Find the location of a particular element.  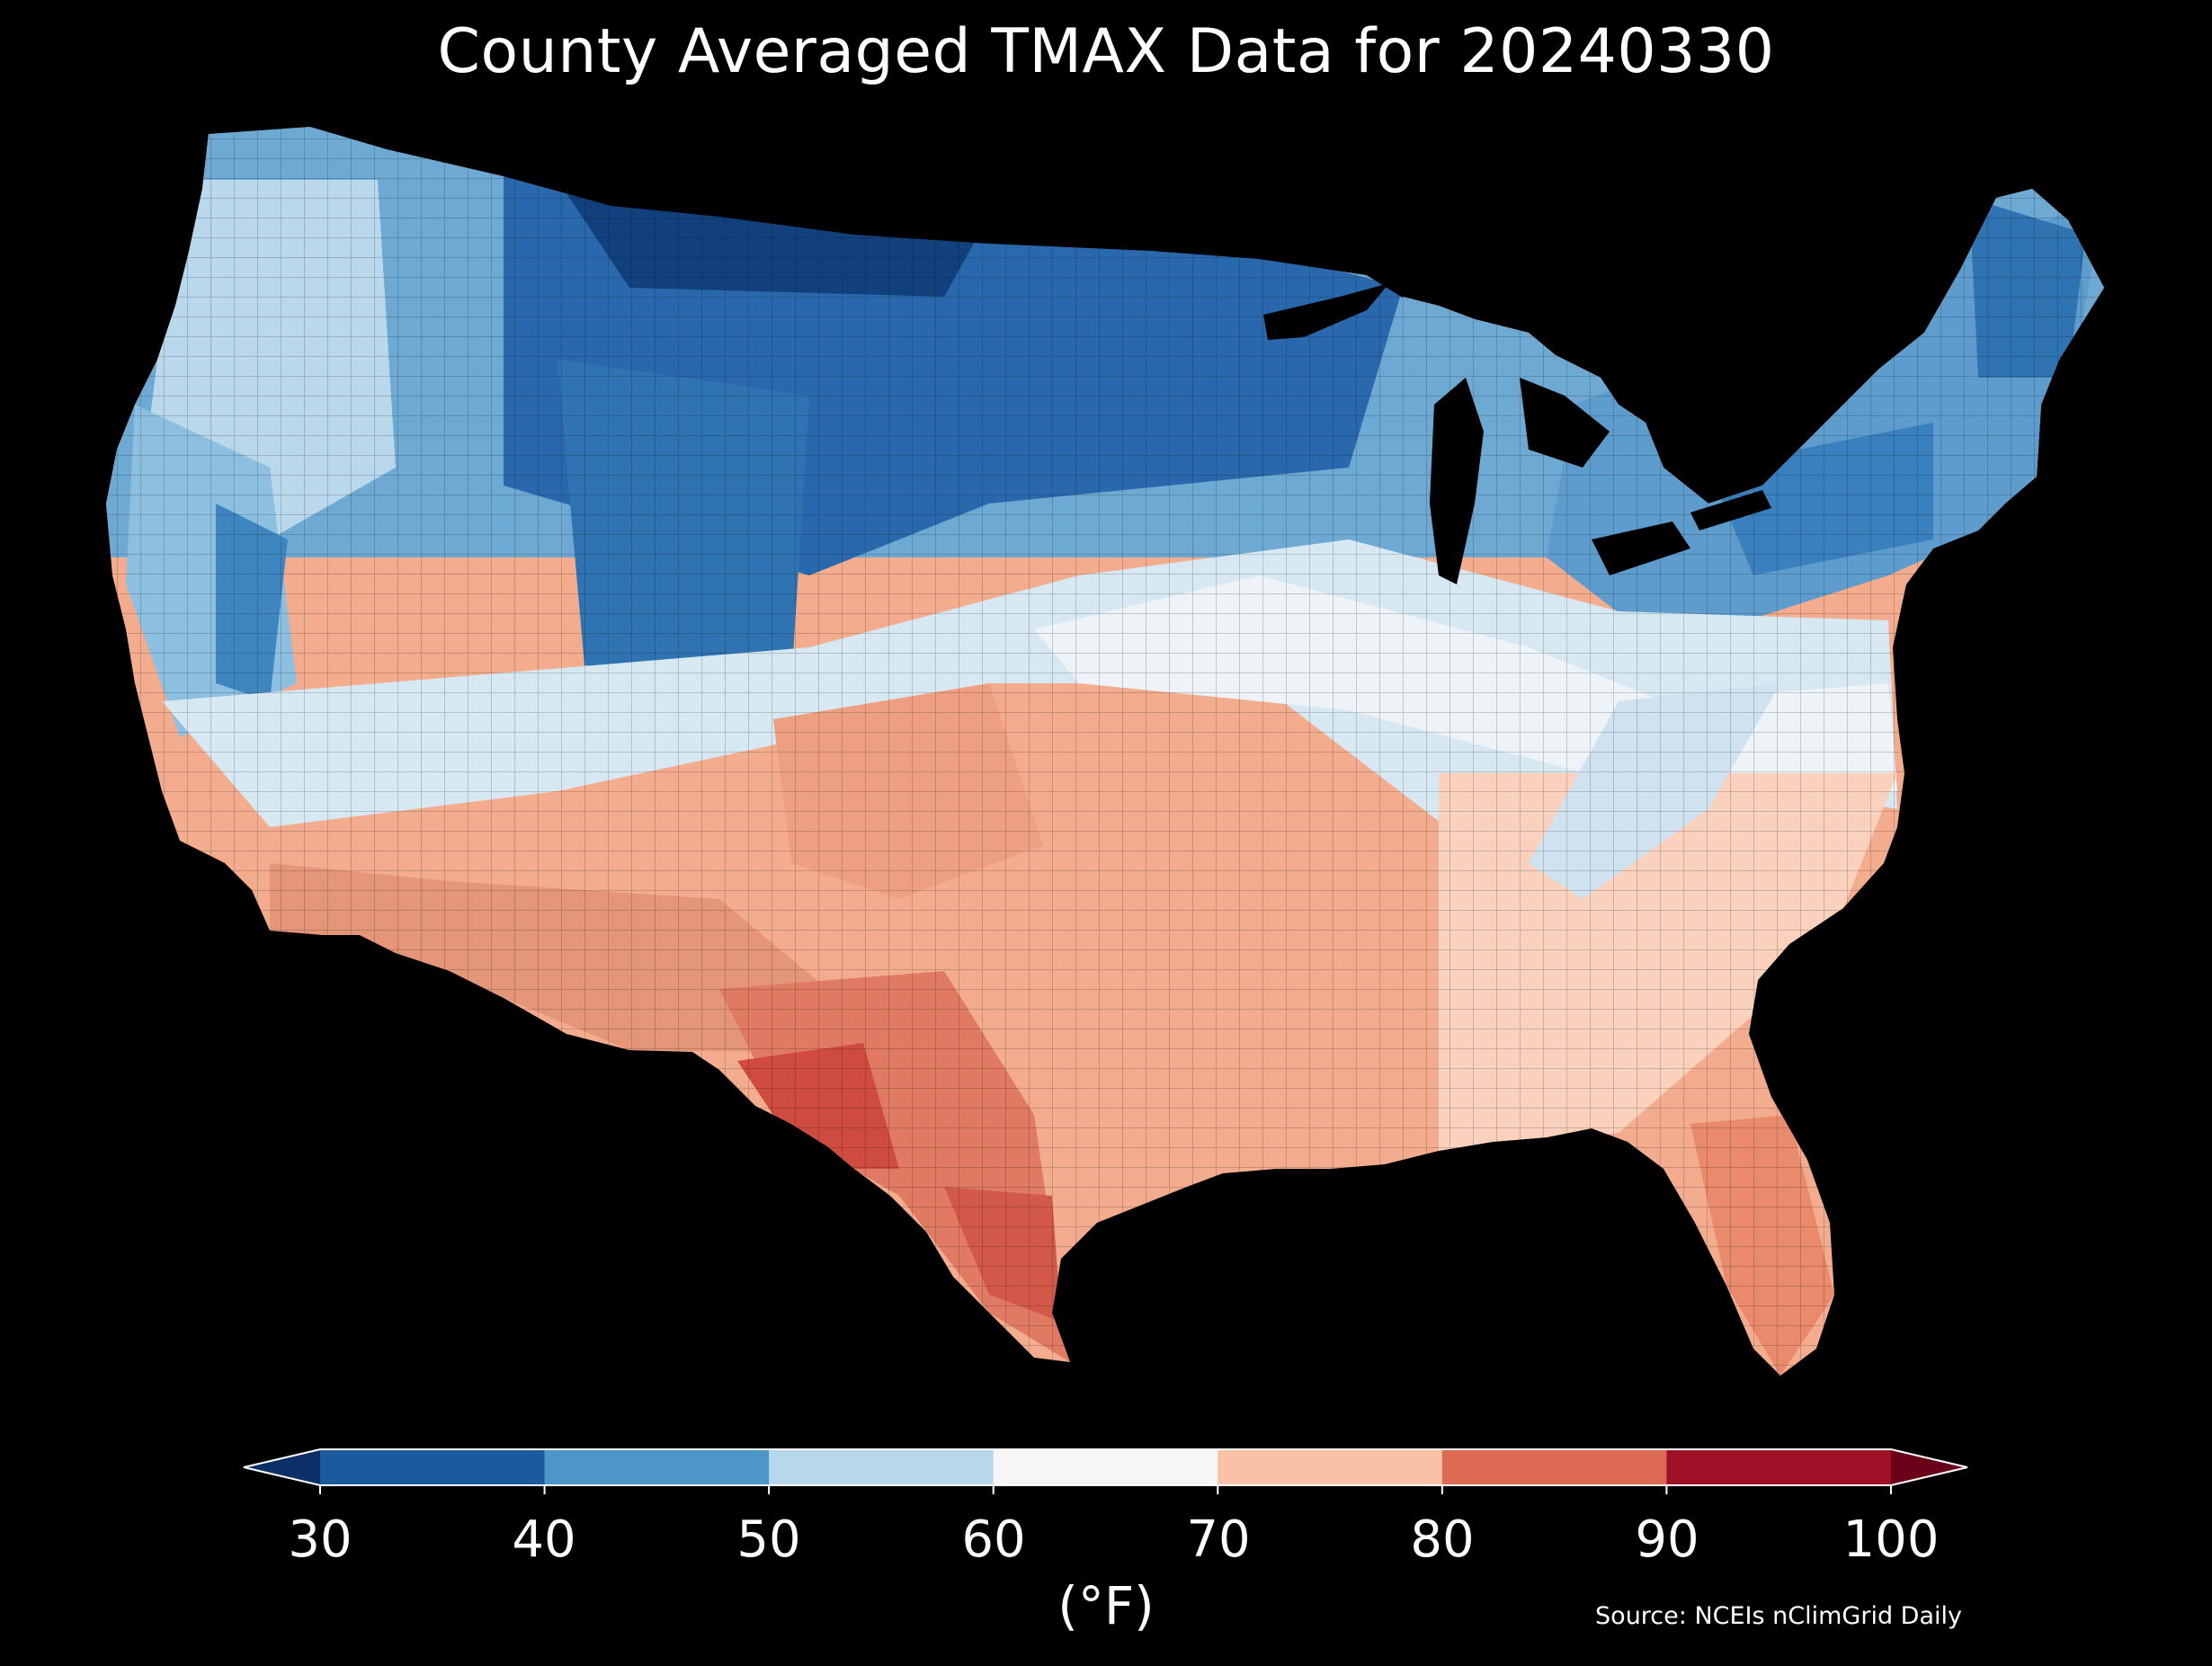

colorbar-extend-under is located at coordinates (282, 1467).